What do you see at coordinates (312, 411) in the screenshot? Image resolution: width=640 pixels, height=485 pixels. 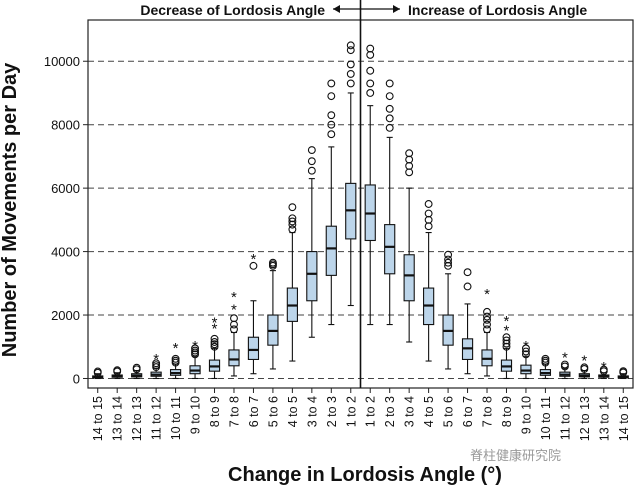 I see `x-tick-label-12: 3 to 4` at bounding box center [312, 411].